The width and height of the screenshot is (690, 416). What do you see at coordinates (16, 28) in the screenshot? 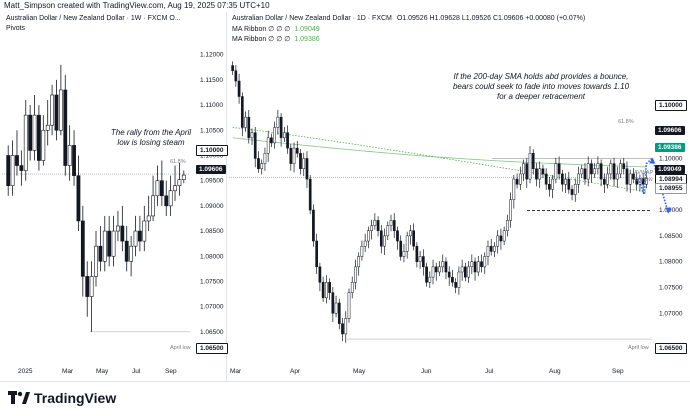
I see `pivots-label: Pivots` at bounding box center [16, 28].